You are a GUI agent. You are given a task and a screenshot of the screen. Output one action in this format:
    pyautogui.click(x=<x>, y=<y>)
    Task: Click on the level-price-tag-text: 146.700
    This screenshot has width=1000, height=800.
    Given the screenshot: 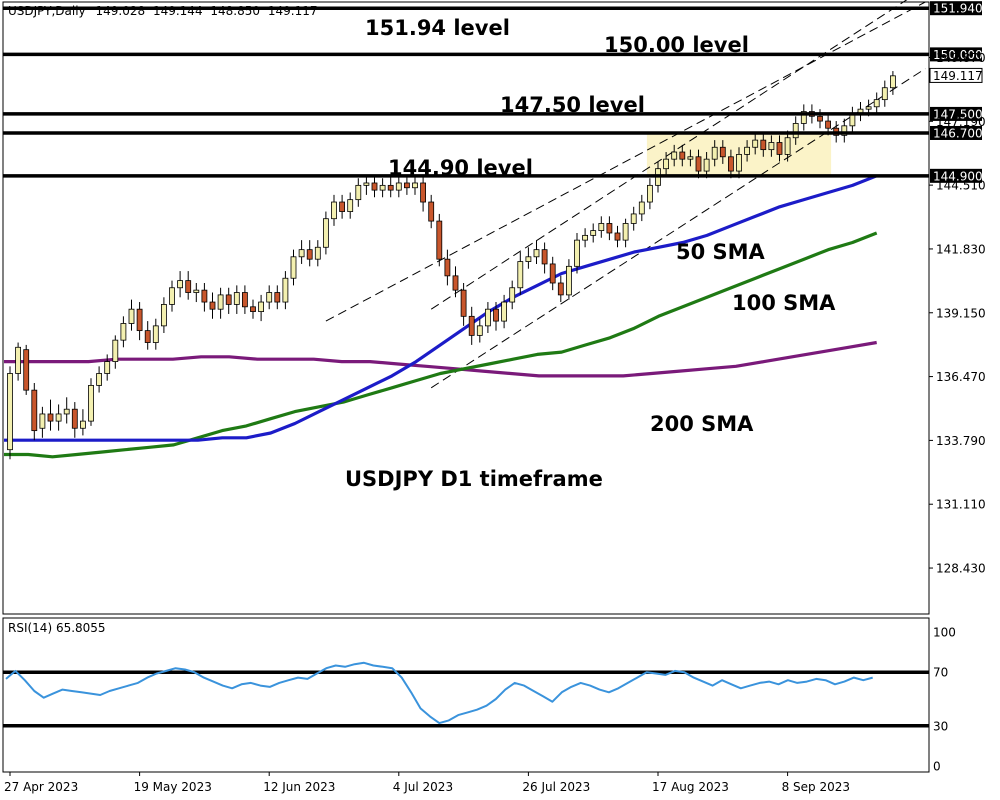 What is the action you would take?
    pyautogui.click(x=958, y=133)
    